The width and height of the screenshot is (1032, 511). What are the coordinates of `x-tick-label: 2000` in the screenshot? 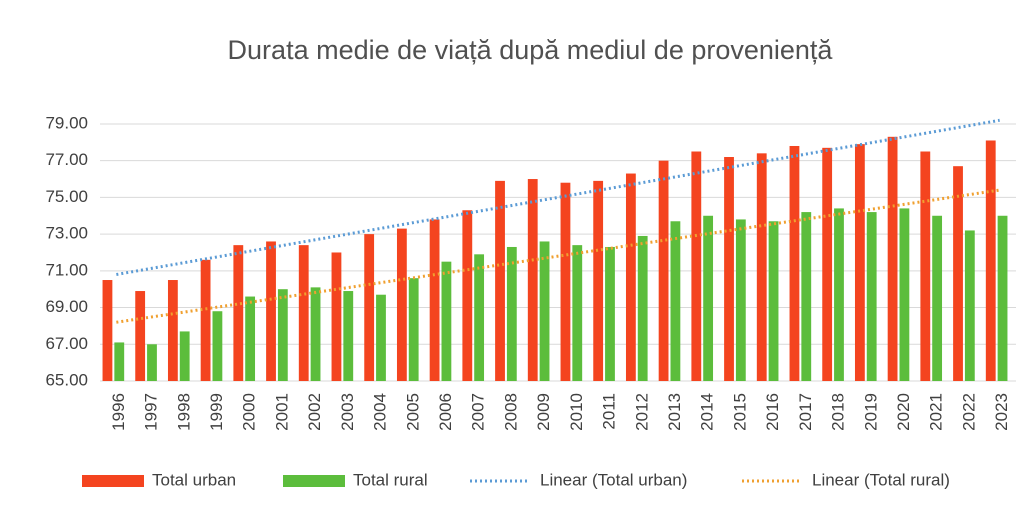 It's located at (249, 412).